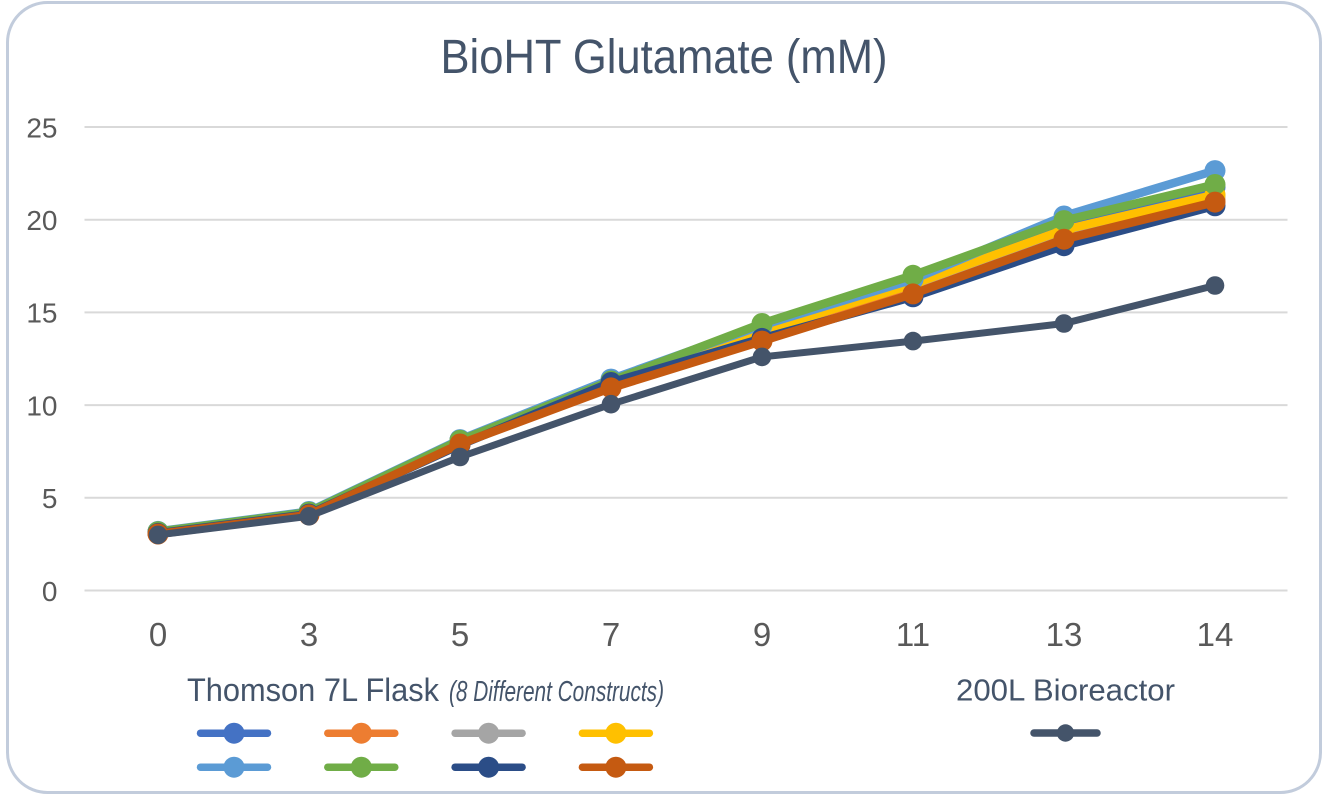 The width and height of the screenshot is (1328, 805). What do you see at coordinates (1064, 634) in the screenshot?
I see `svg-text: 13` at bounding box center [1064, 634].